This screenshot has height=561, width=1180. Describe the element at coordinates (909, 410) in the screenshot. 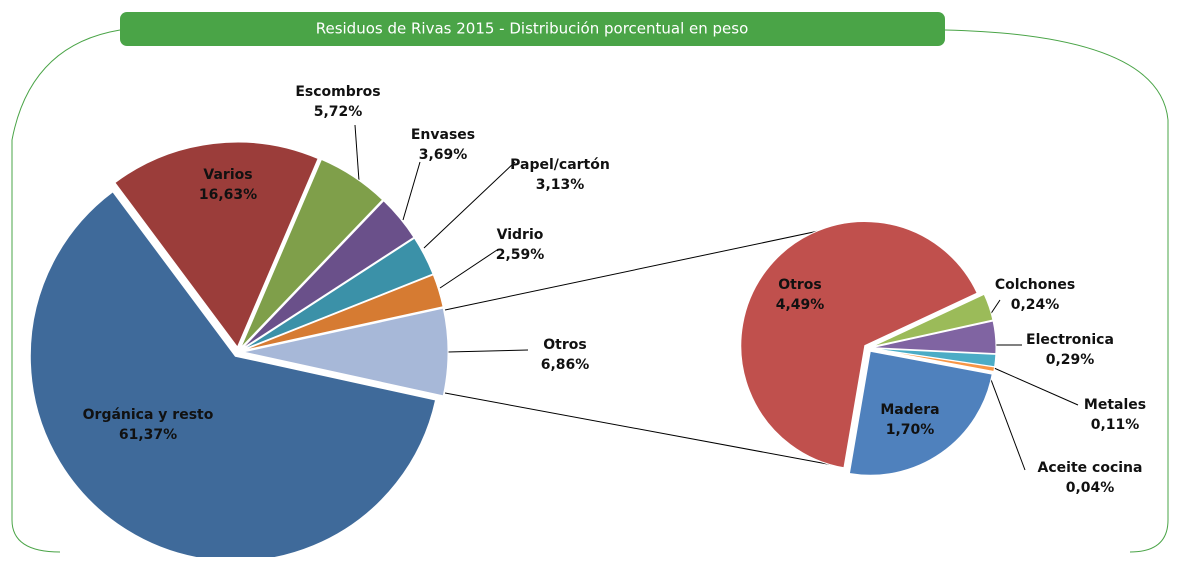

I see `slice-label: Madera` at that location.